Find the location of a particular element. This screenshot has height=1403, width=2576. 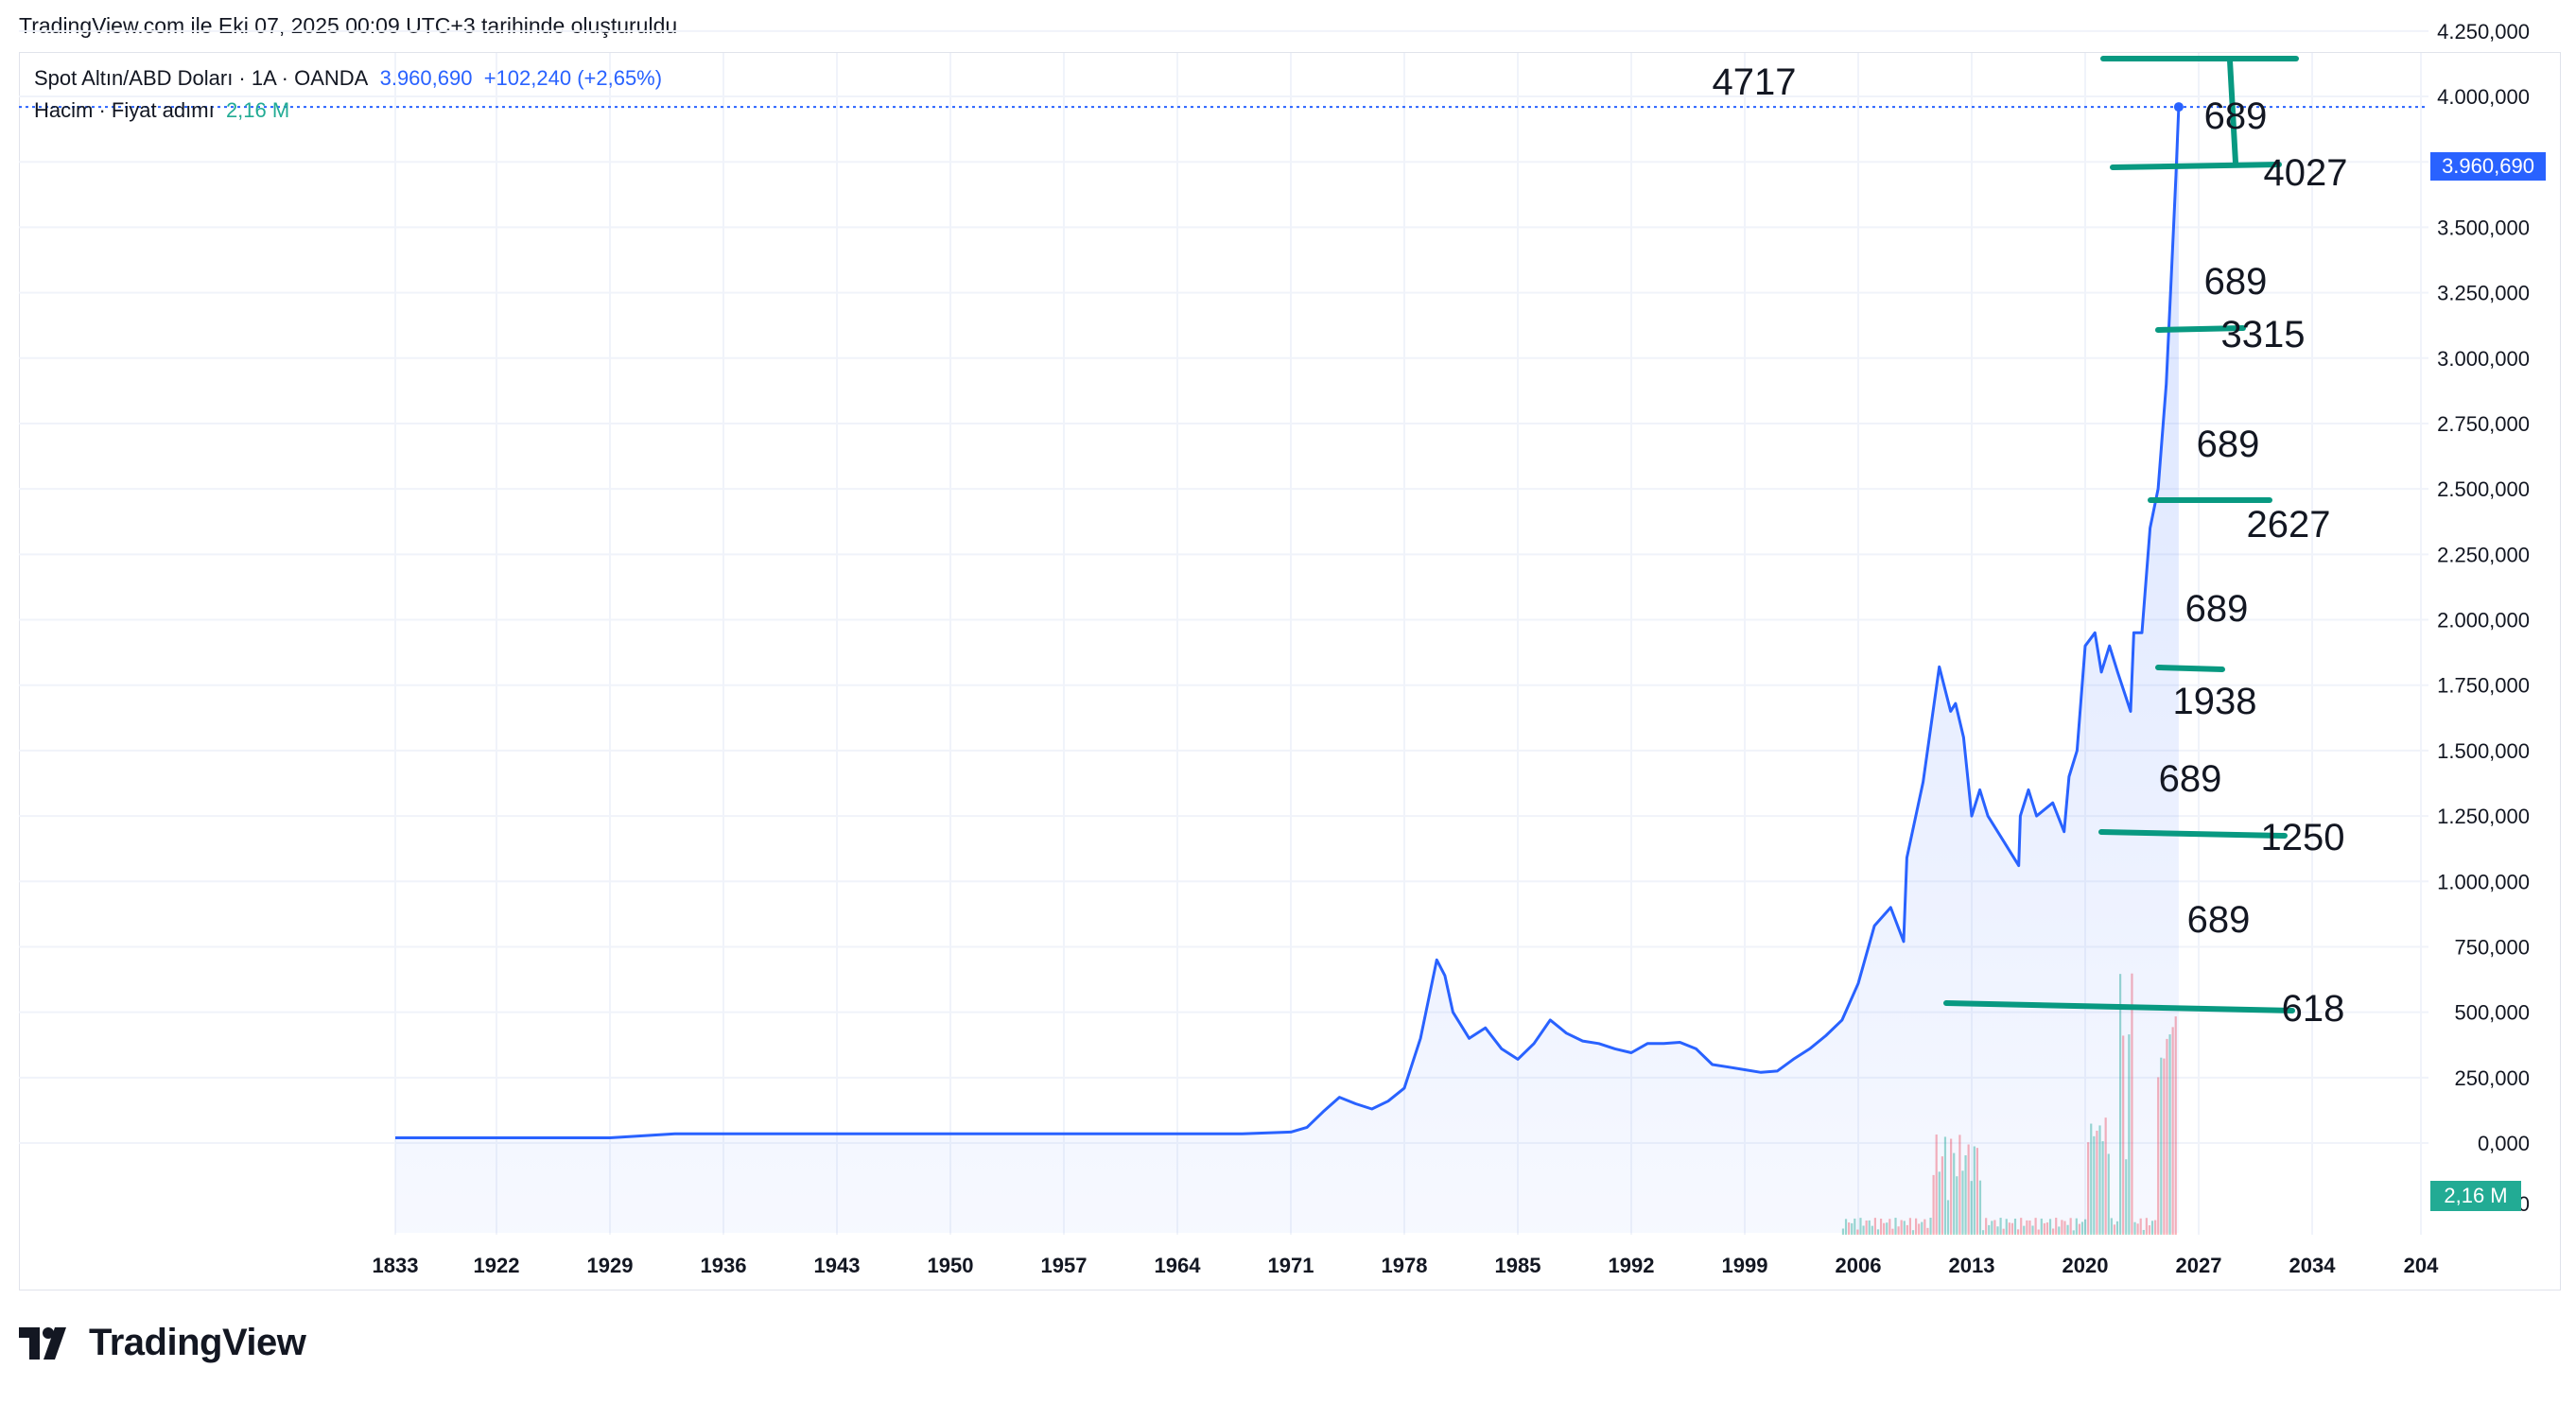

y-tick-label: 1.250,000 is located at coordinates (2483, 816).